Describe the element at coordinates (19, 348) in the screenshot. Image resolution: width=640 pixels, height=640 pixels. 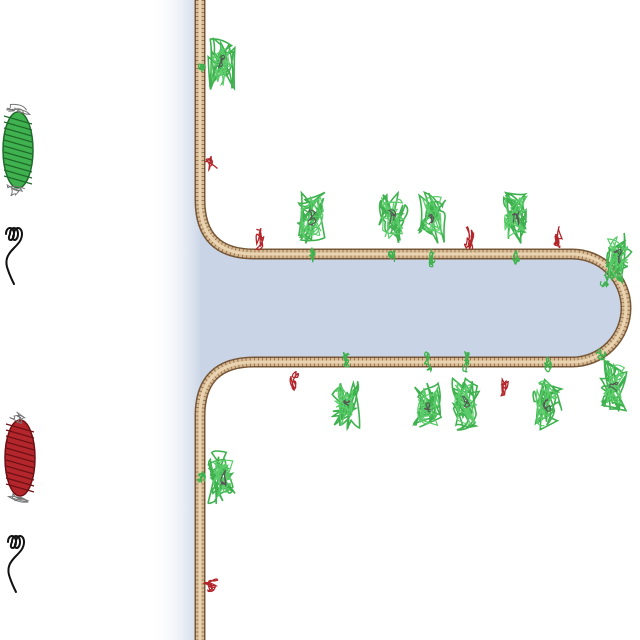
I see `protein-legend` at that location.